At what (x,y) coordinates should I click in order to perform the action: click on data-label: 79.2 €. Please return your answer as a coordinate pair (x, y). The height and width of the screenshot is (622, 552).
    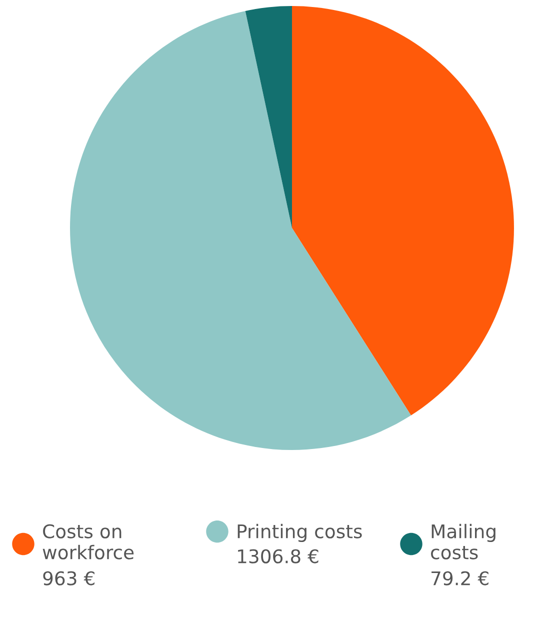
    Looking at the image, I should click on (460, 578).